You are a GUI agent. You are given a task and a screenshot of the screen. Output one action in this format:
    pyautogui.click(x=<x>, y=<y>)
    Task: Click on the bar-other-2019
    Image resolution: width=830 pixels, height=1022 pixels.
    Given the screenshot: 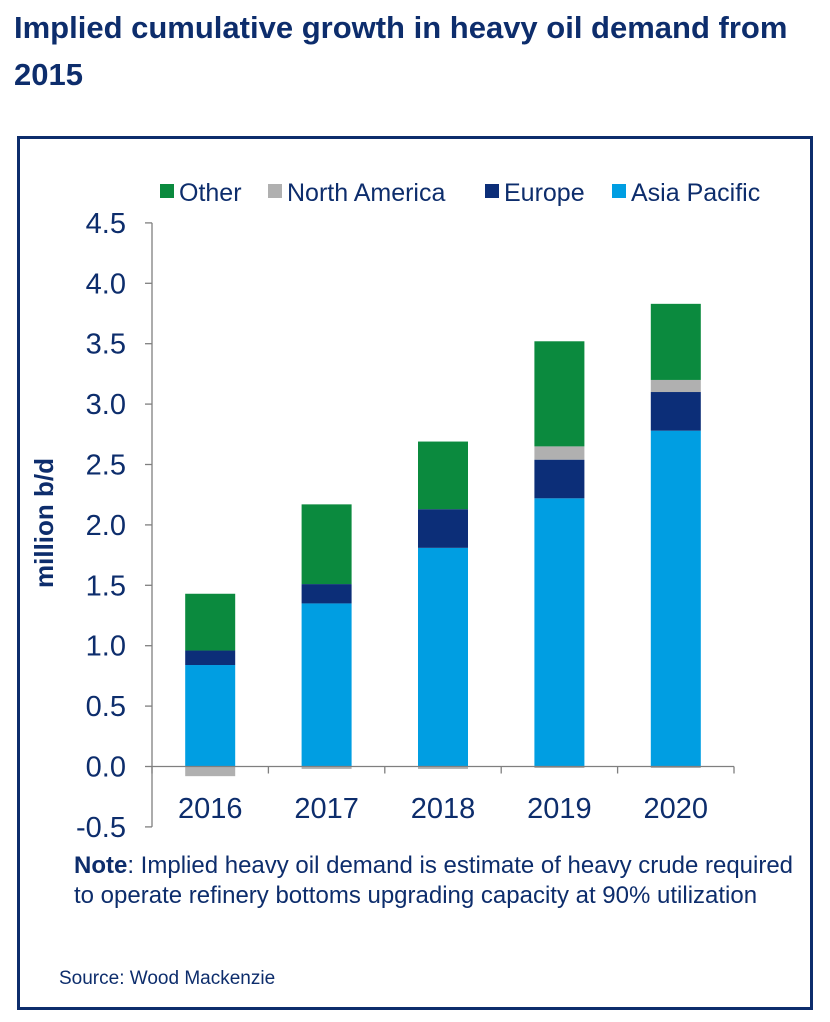 What is the action you would take?
    pyautogui.click(x=559, y=394)
    